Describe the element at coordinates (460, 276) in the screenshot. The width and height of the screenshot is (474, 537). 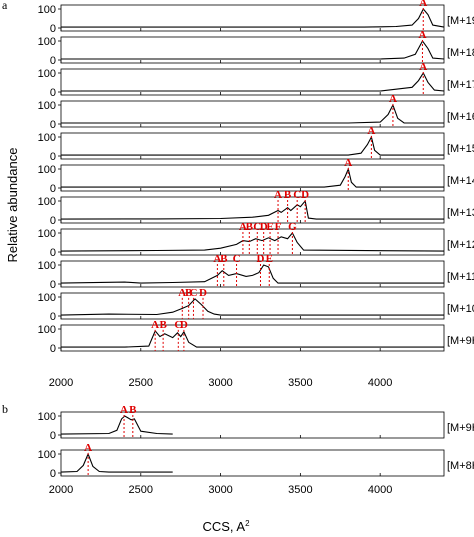
I see `ion-label: [M+11H]+11` at that location.